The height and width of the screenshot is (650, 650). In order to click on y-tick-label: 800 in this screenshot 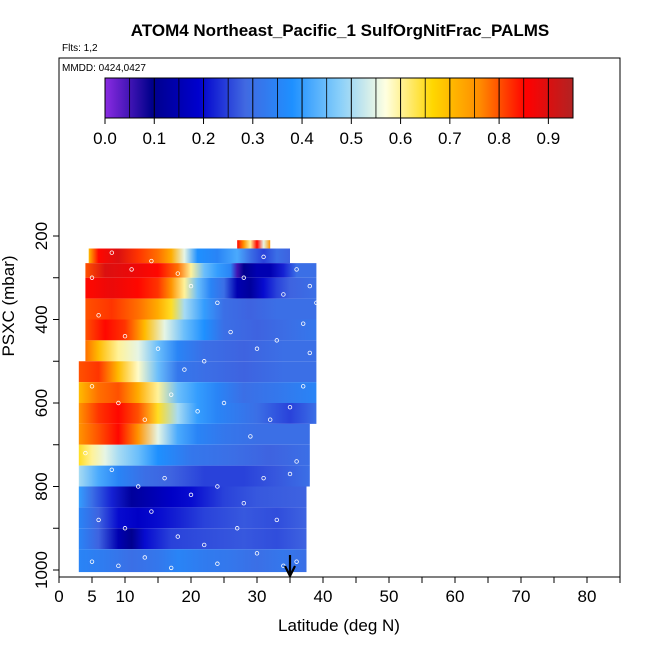, I will do `click(41, 486)`.